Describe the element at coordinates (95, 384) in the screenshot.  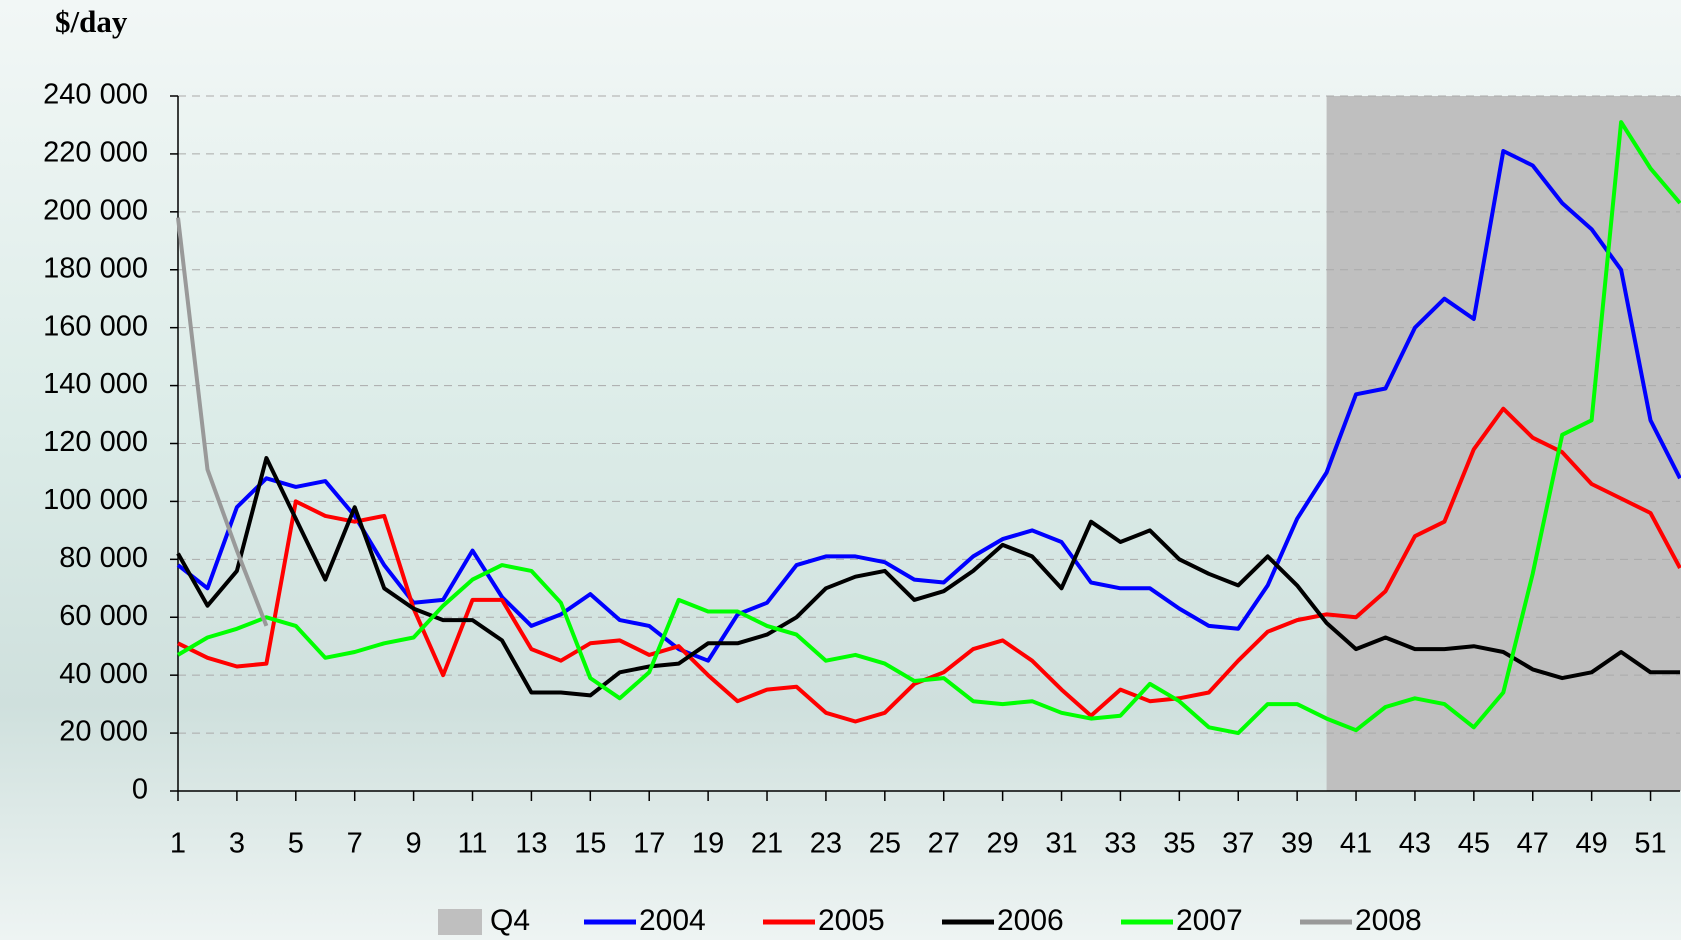
I see `y-tick-label: 140 000` at that location.